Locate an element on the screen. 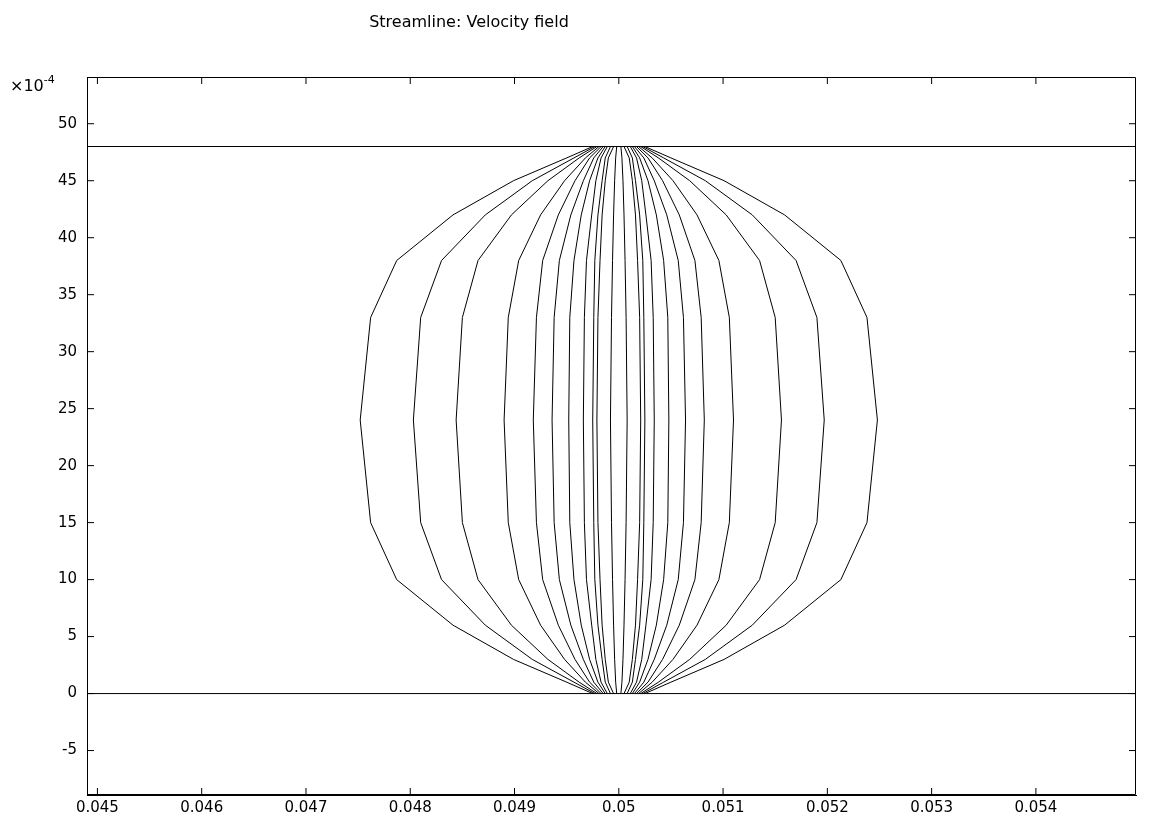 Image resolution: width=1150 pixels, height=826 pixels. y-tick-label: 15 is located at coordinates (67, 521).